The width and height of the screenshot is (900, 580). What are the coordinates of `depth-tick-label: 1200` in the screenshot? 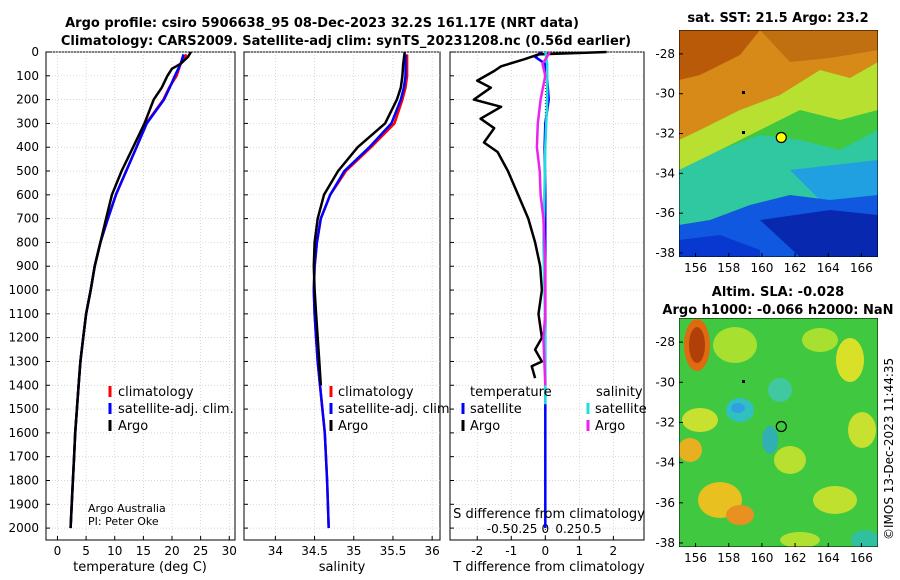 It's located at (23, 338).